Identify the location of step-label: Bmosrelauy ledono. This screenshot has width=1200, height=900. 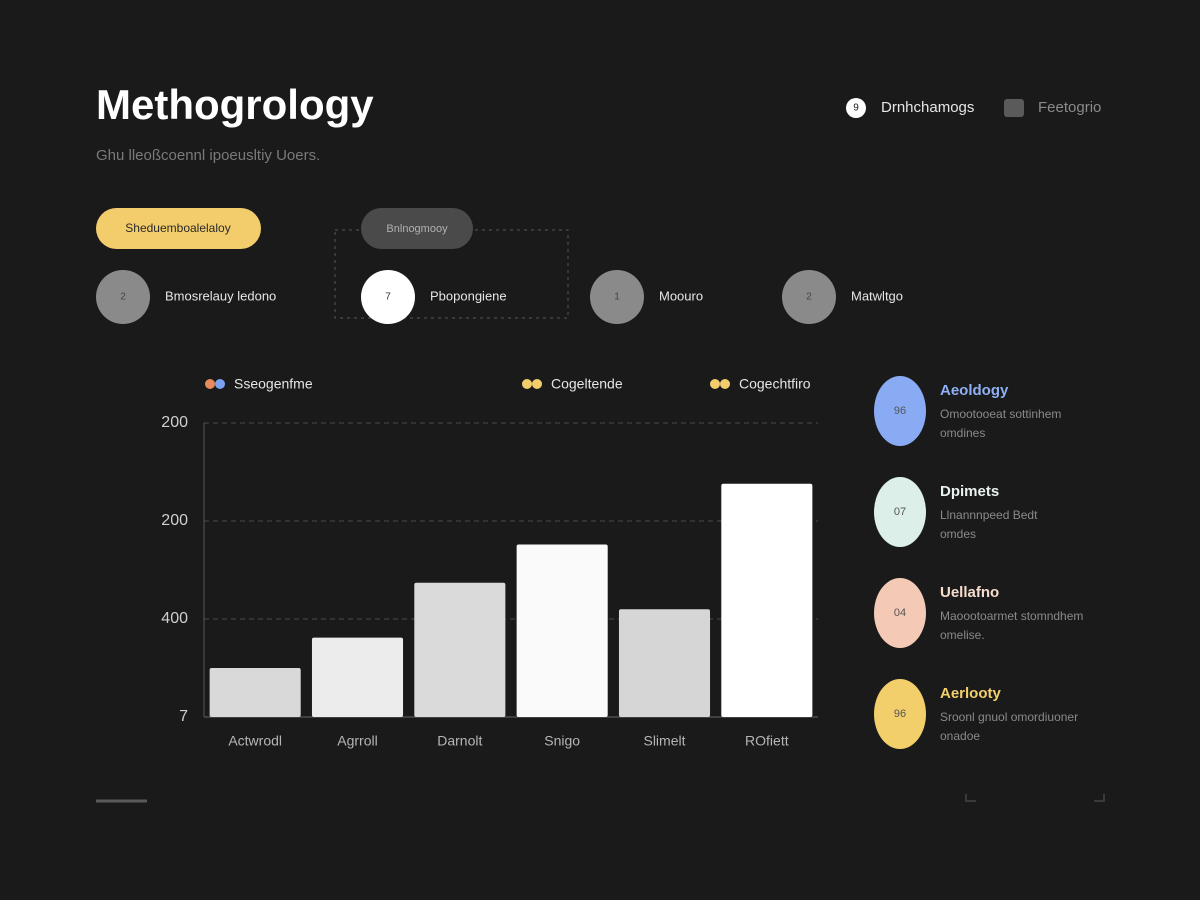
(220, 295).